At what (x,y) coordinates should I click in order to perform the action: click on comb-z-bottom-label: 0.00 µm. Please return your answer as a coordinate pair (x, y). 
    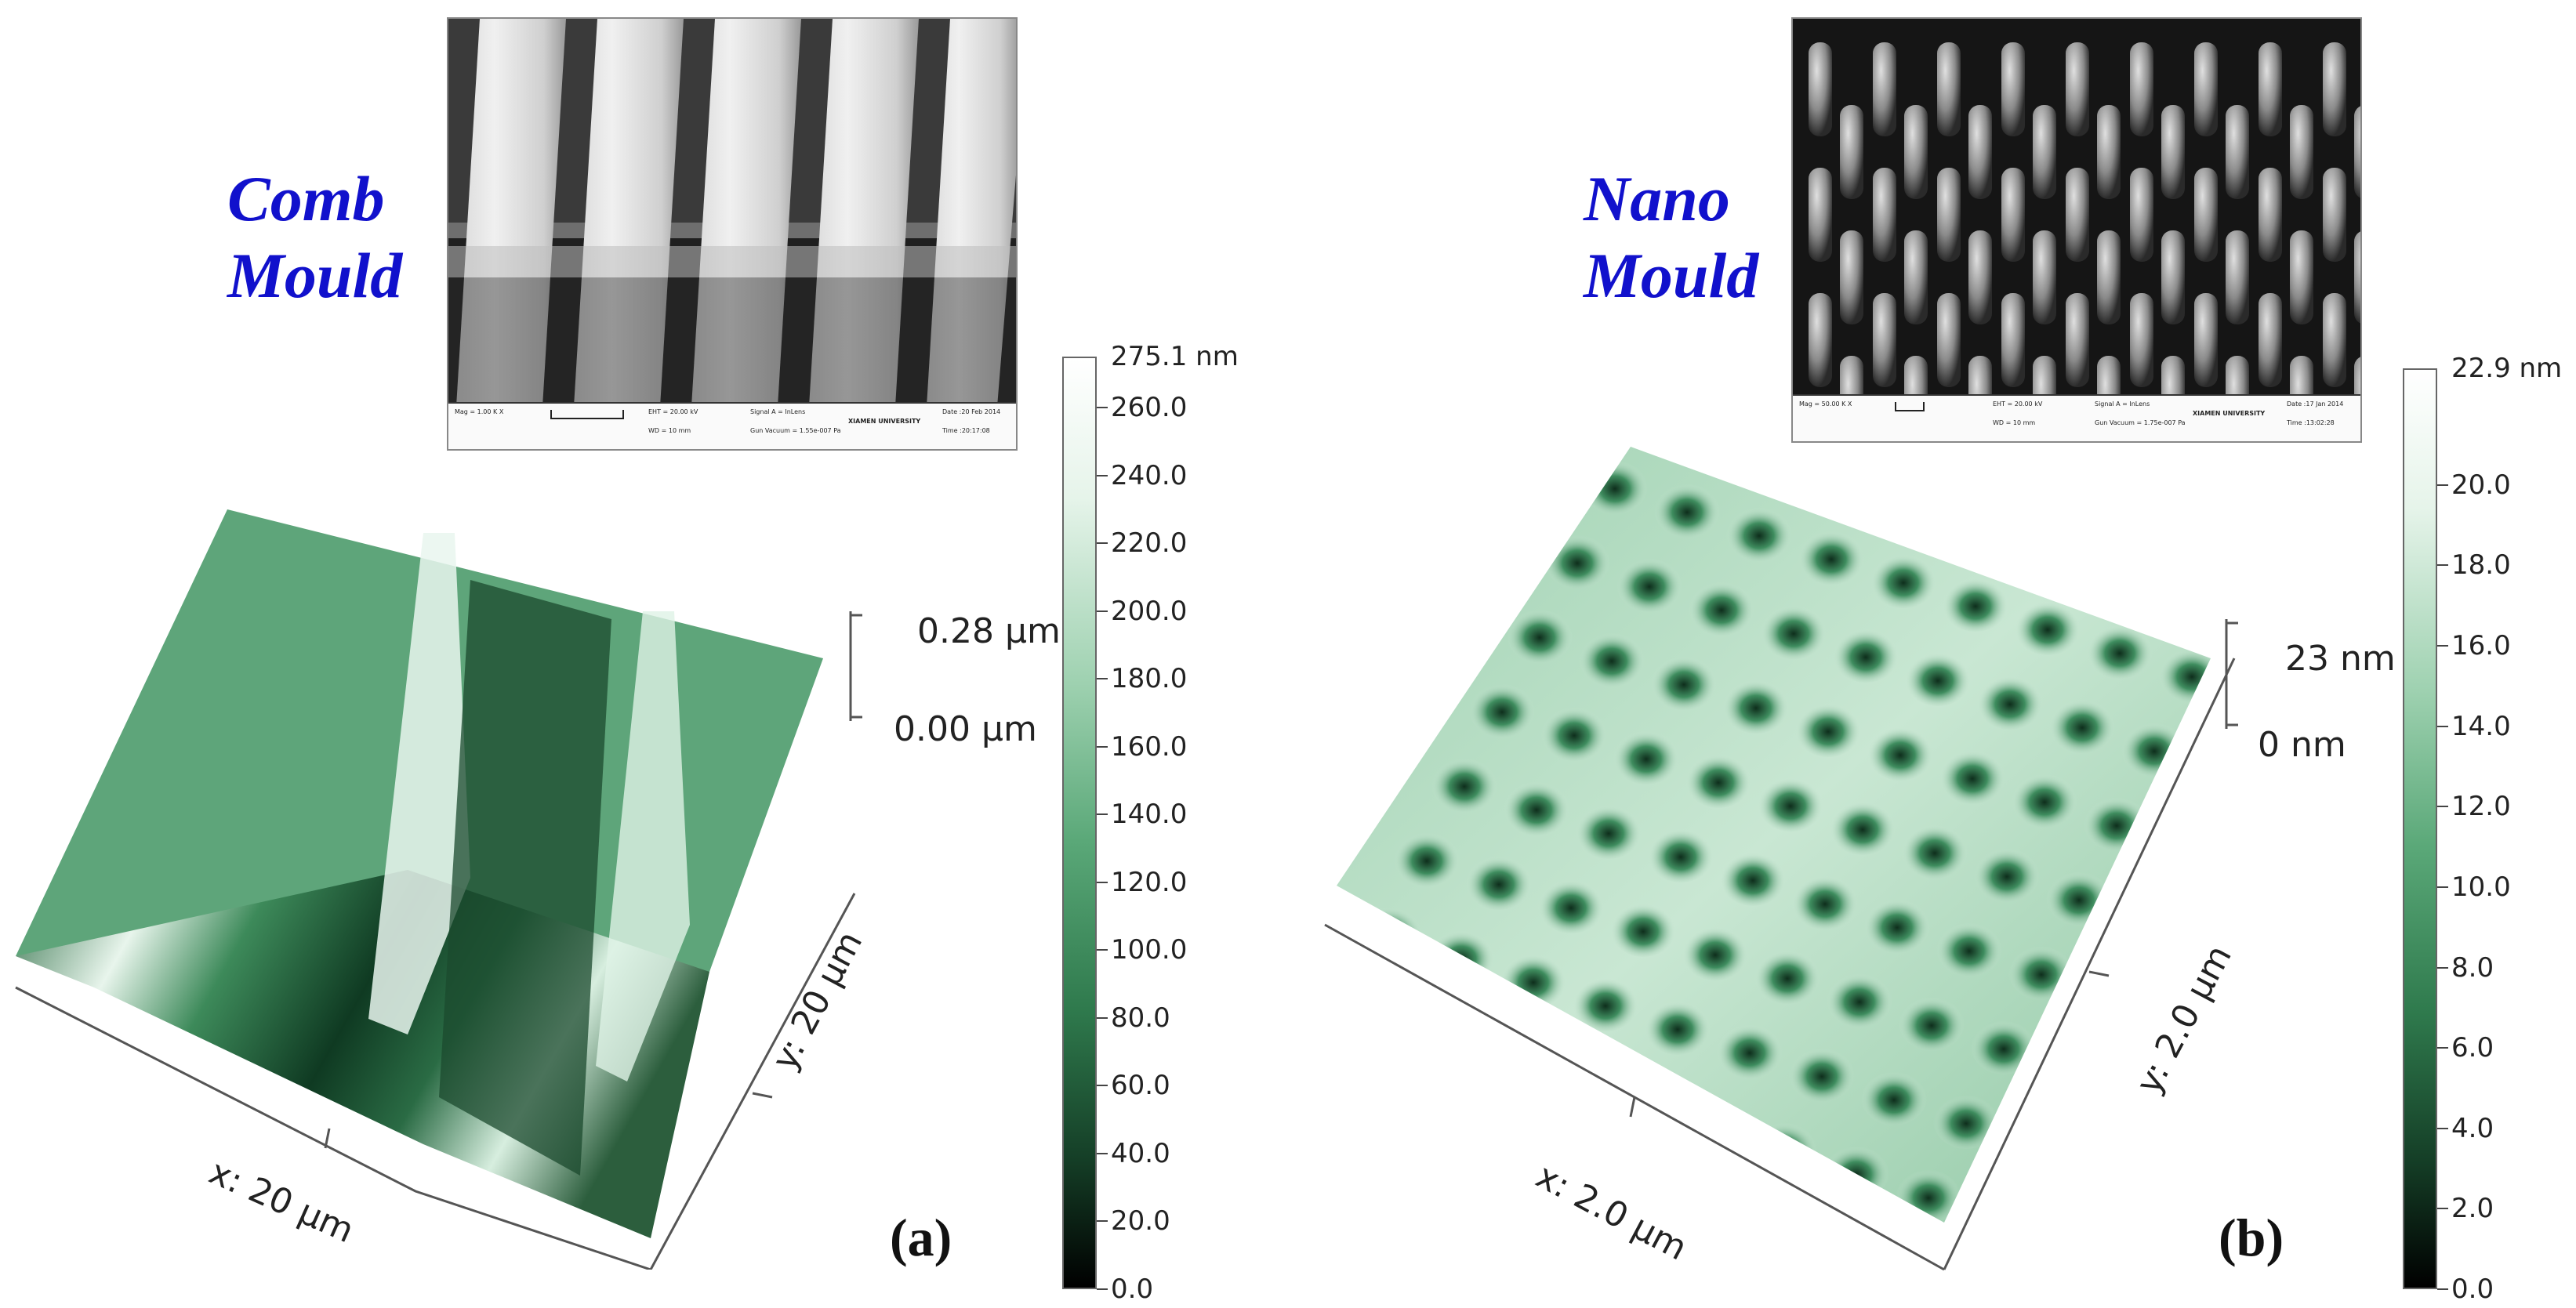
    Looking at the image, I should click on (966, 729).